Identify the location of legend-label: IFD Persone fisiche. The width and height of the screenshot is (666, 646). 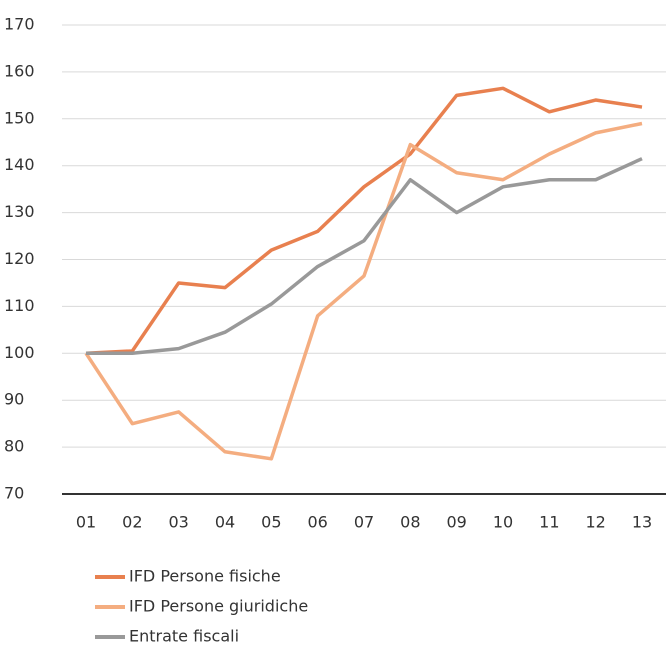
(205, 576).